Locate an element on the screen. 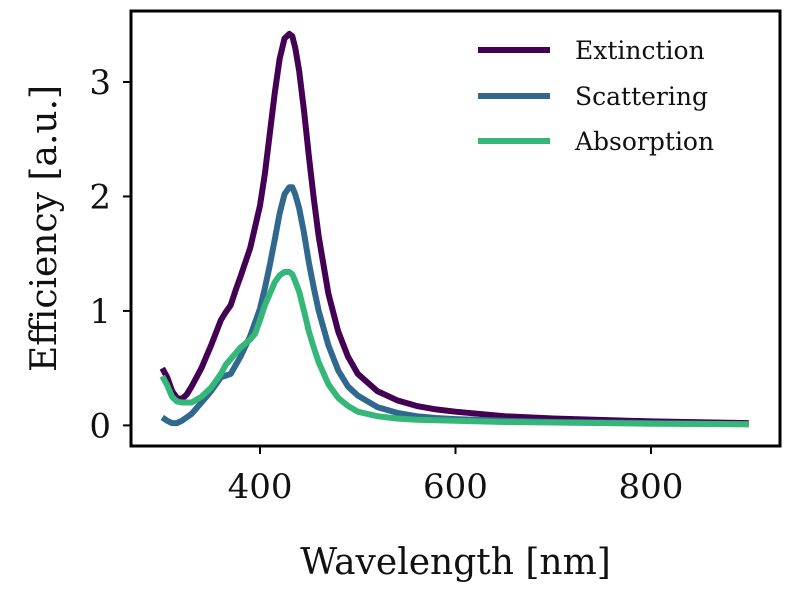 This screenshot has width=792, height=594. x-tick-label: 400 is located at coordinates (260, 487).